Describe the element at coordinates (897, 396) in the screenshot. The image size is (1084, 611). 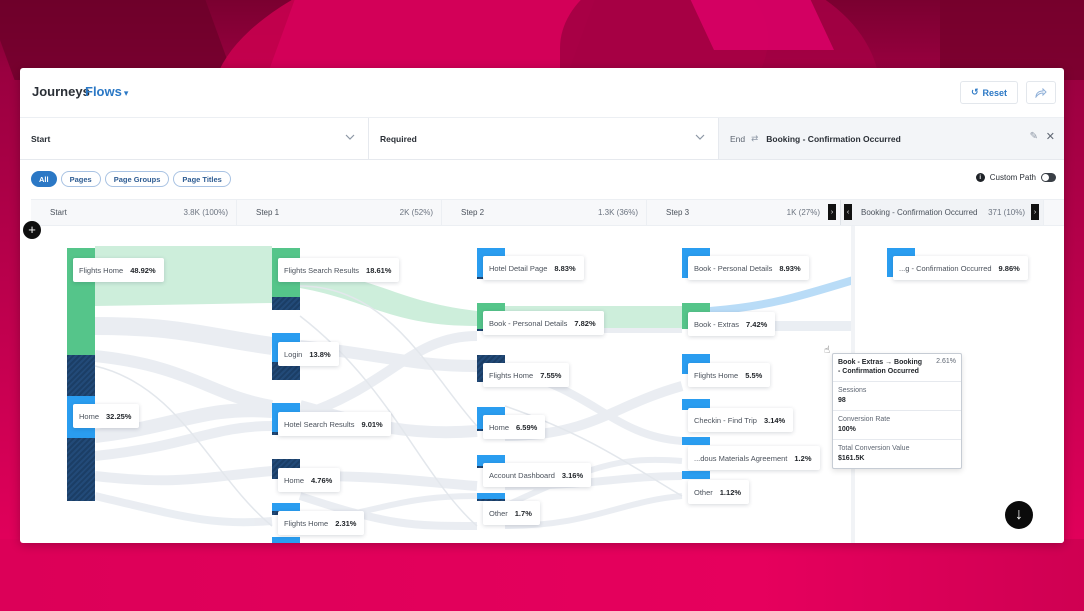
I see `tooltip-row-sessions: Sessions 98` at that location.